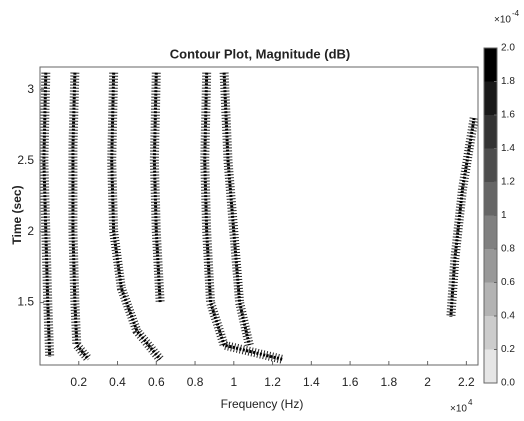 This screenshot has height=421, width=524. I want to click on colorbar-tick-label: 1, so click(504, 215).